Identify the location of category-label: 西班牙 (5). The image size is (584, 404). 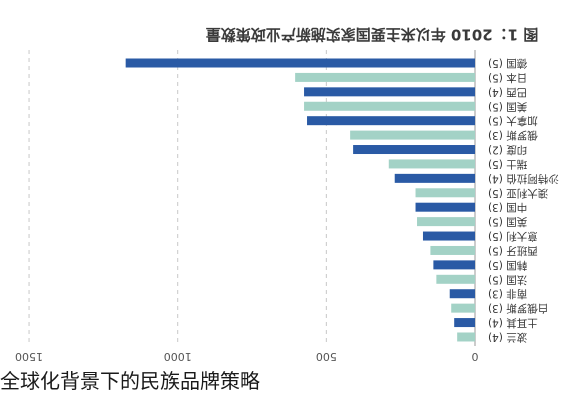
(513, 250).